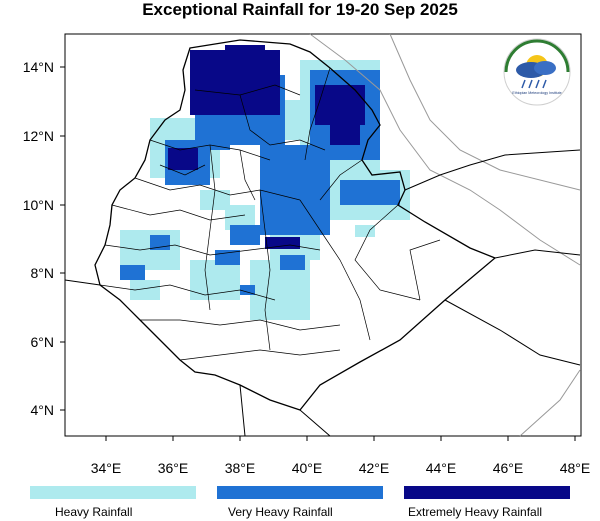 Image resolution: width=600 pixels, height=521 pixels. I want to click on y-tick-label: 14°N, so click(38, 67).